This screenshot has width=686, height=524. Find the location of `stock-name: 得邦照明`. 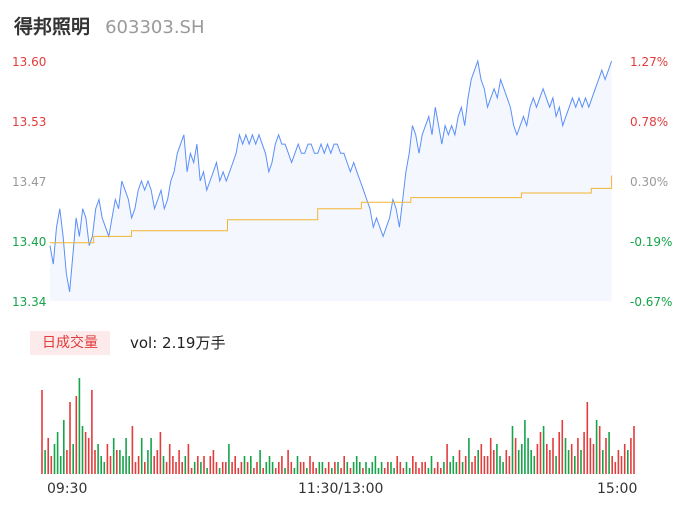

stock-name: 得邦照明 is located at coordinates (52, 27).